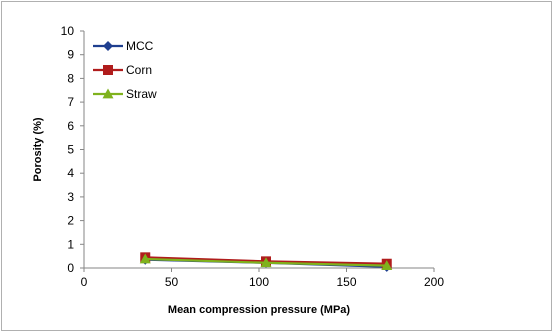  What do you see at coordinates (140, 46) in the screenshot?
I see `legend-label: MCC` at bounding box center [140, 46].